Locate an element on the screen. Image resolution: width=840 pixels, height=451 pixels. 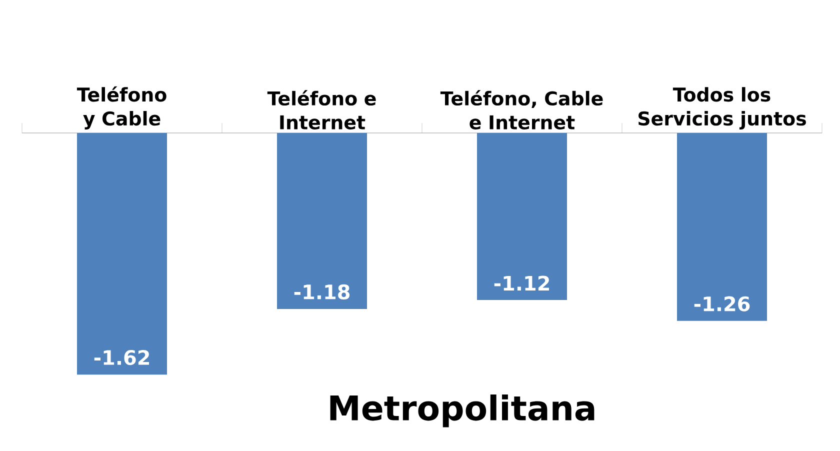
x-tick-label: Teléfono, Cable e Internet is located at coordinates (521, 110).